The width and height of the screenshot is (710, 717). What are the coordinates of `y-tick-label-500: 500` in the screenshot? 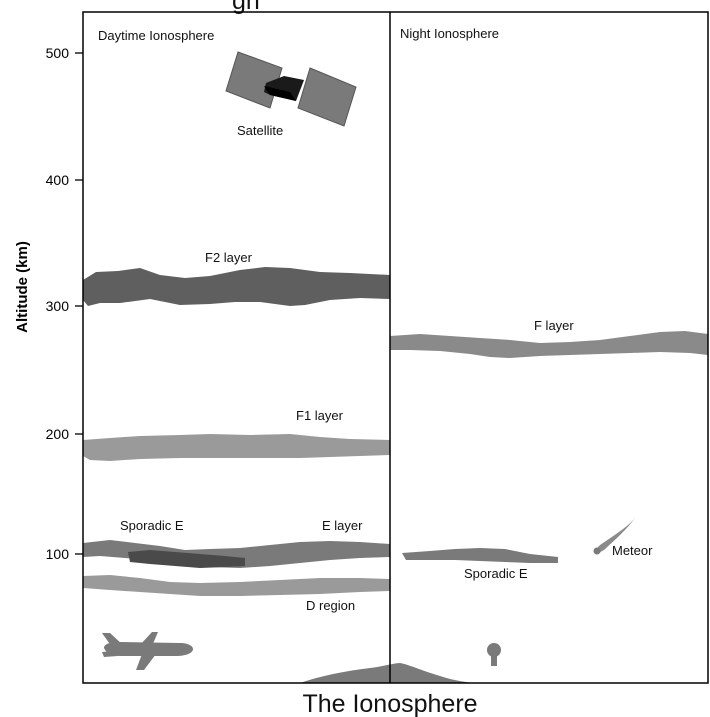 It's located at (58, 53).